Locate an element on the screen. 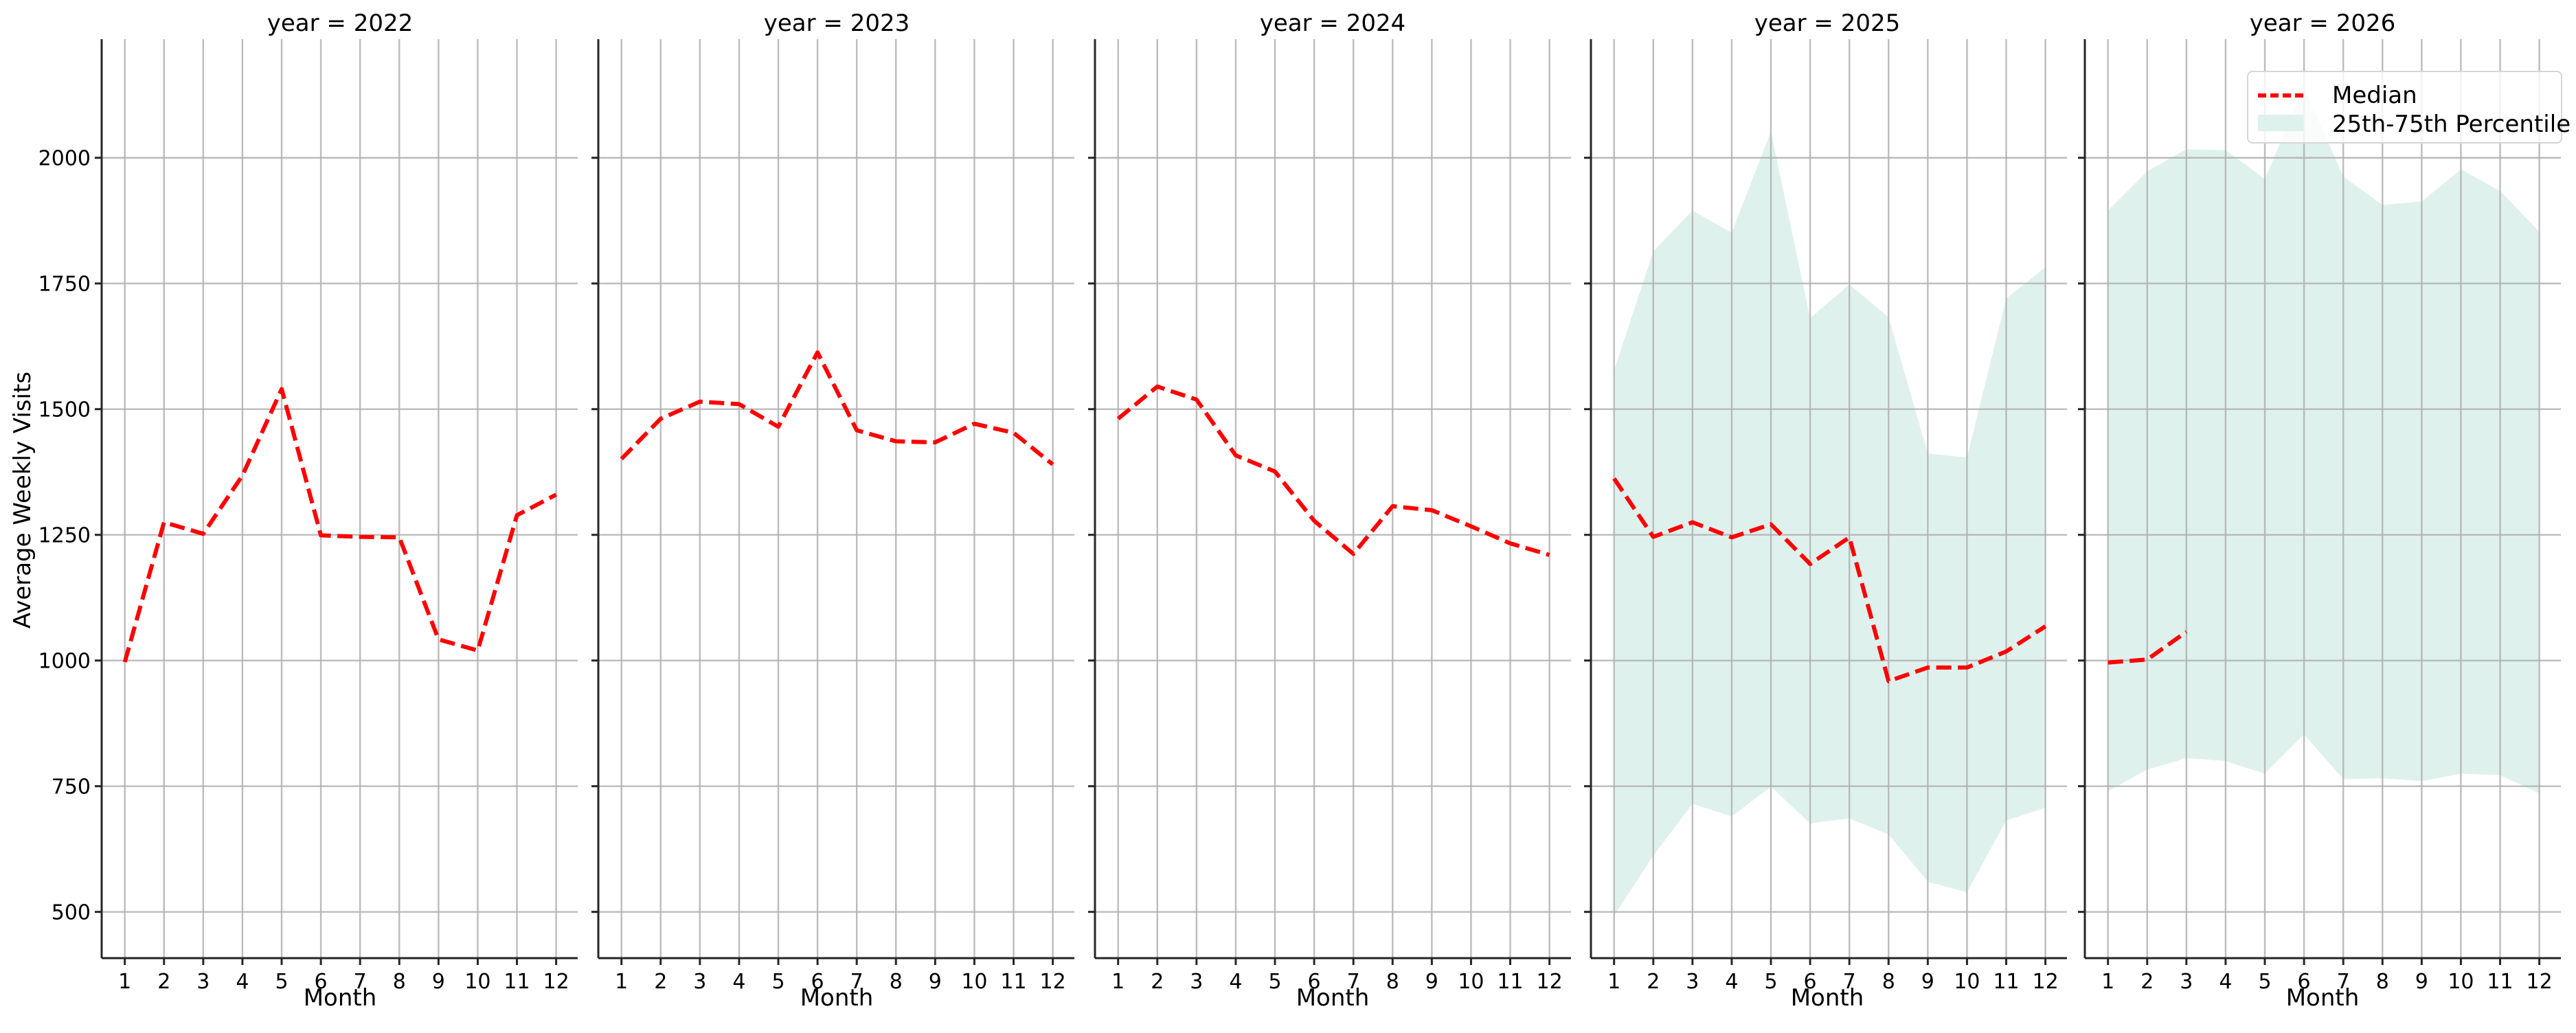  panel-title-2026: year = 2026 is located at coordinates (2322, 24).